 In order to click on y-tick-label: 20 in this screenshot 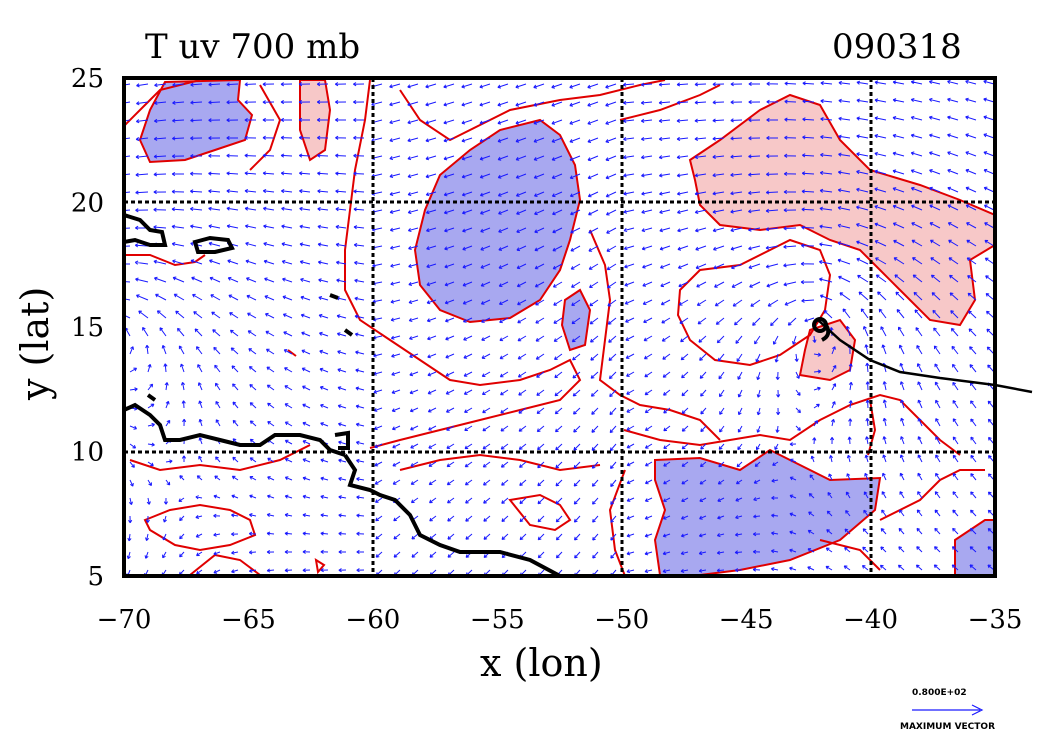, I will do `click(87, 204)`.